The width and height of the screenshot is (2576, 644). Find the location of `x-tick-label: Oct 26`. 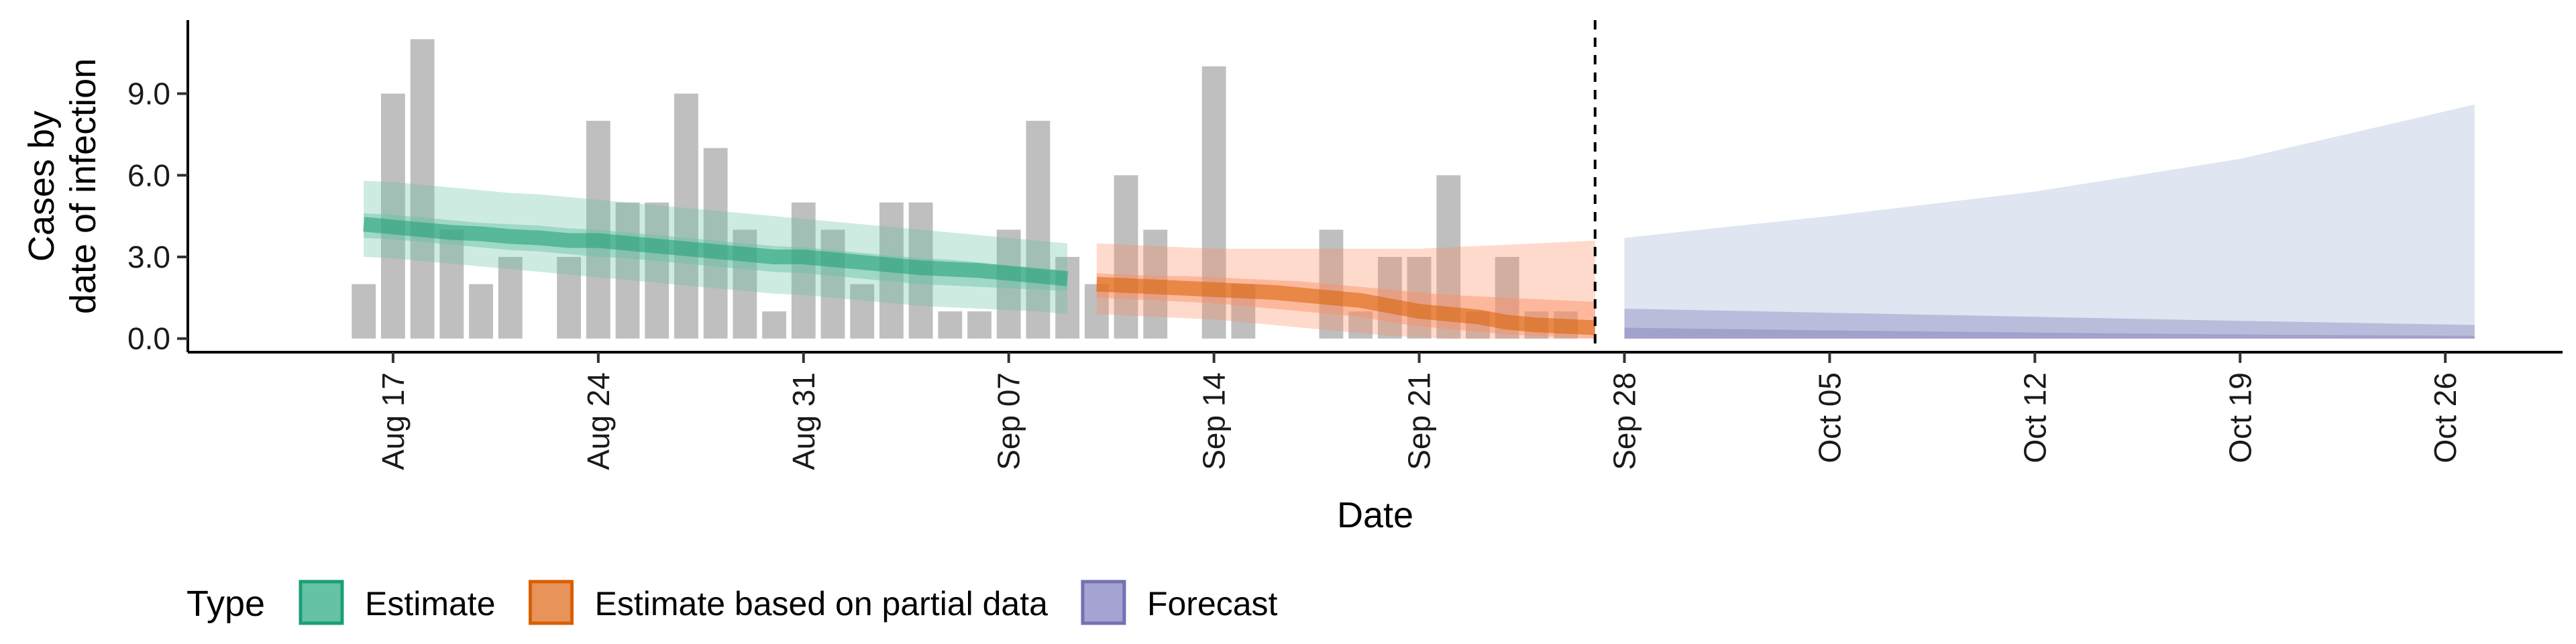

x-tick-label: Oct 26 is located at coordinates (2445, 418).